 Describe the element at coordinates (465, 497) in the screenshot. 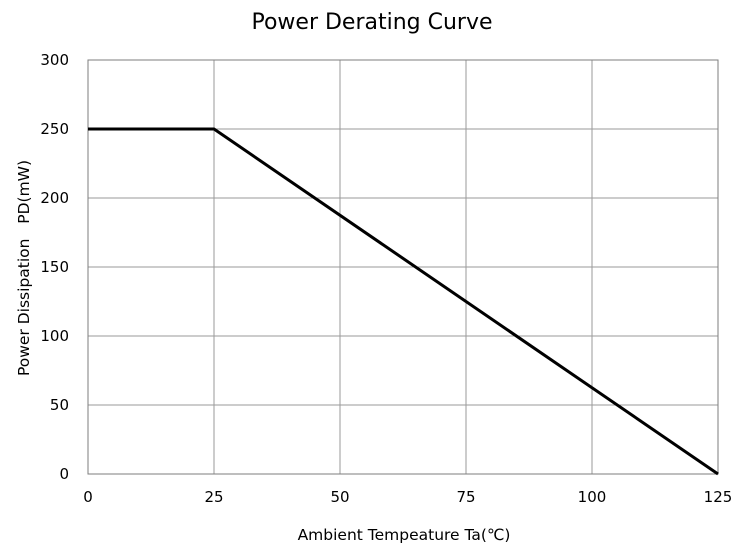

I see `x-tick-label: 75` at that location.